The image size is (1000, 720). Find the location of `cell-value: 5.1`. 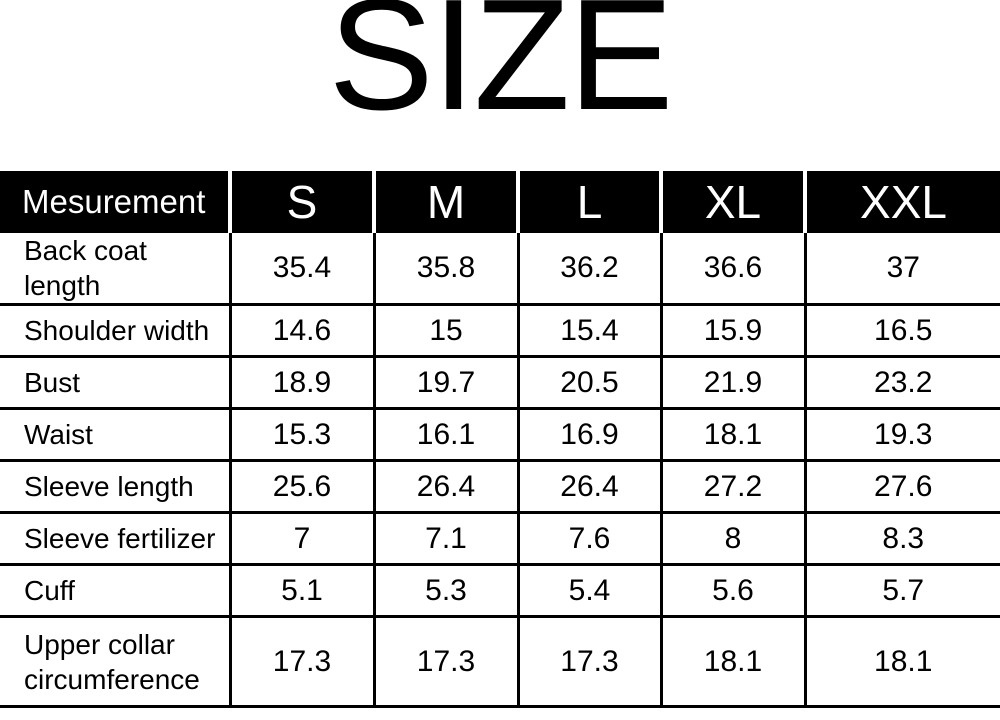

cell-value: 5.1 is located at coordinates (301, 591).